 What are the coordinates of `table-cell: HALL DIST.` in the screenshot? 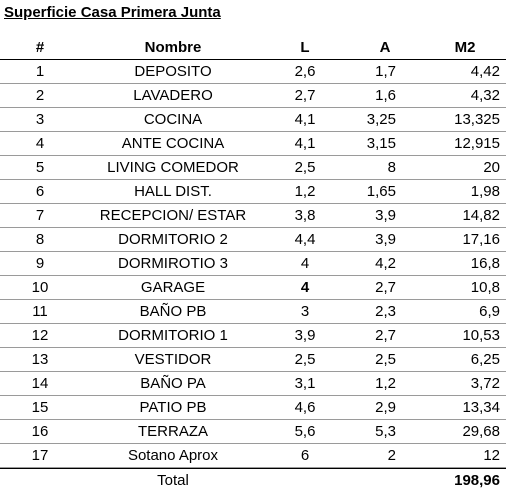 It's located at (173, 191).